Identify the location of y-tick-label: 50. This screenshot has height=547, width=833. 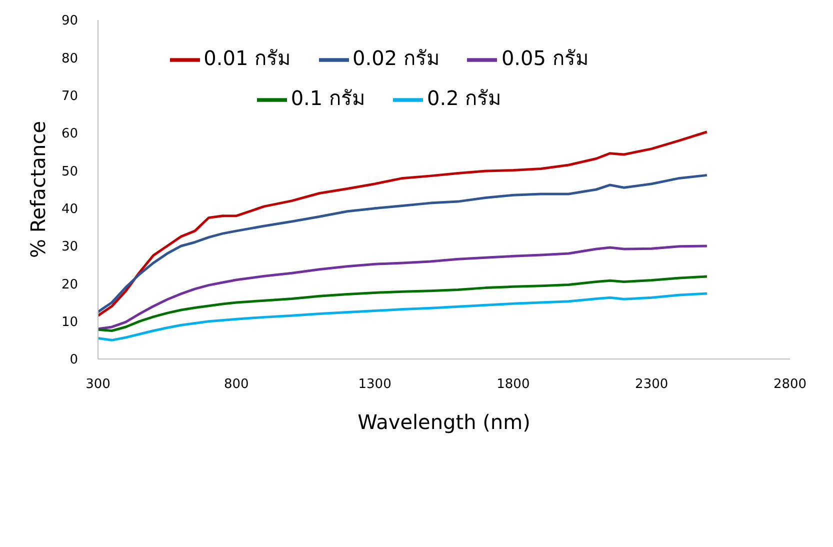
(69, 172).